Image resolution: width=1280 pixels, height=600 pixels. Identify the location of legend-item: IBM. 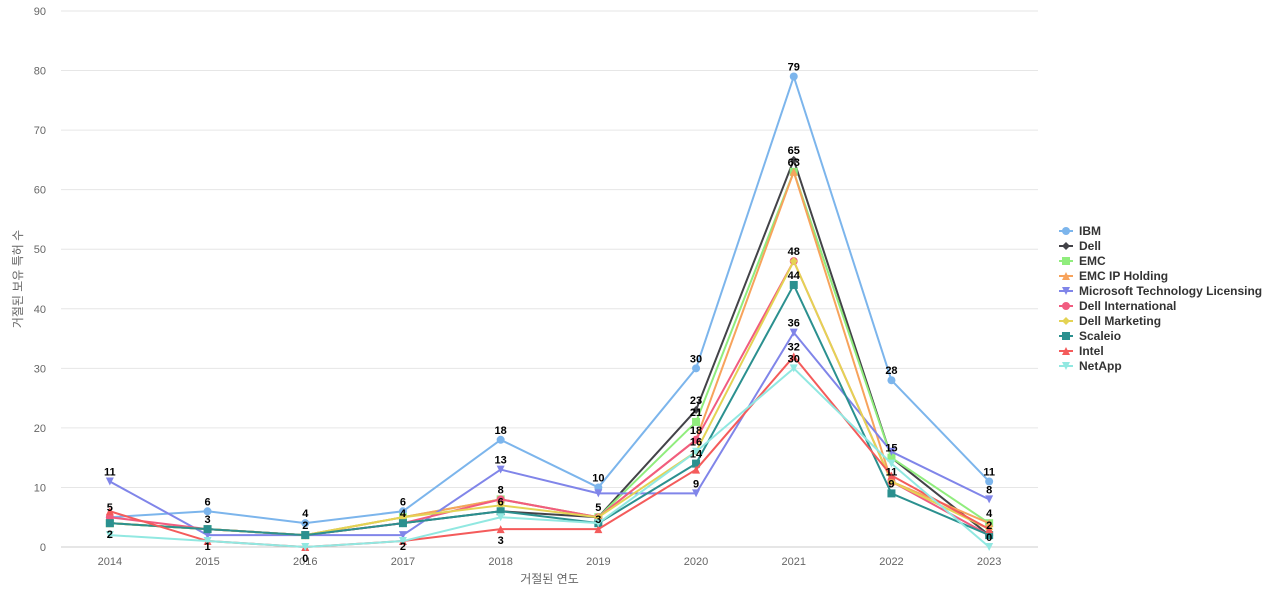
(1080, 231).